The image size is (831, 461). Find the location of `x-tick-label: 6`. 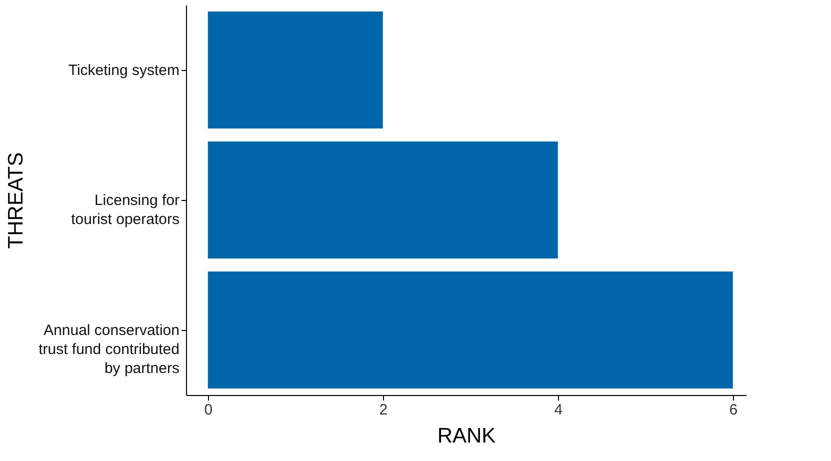

x-tick-label: 6 is located at coordinates (733, 410).